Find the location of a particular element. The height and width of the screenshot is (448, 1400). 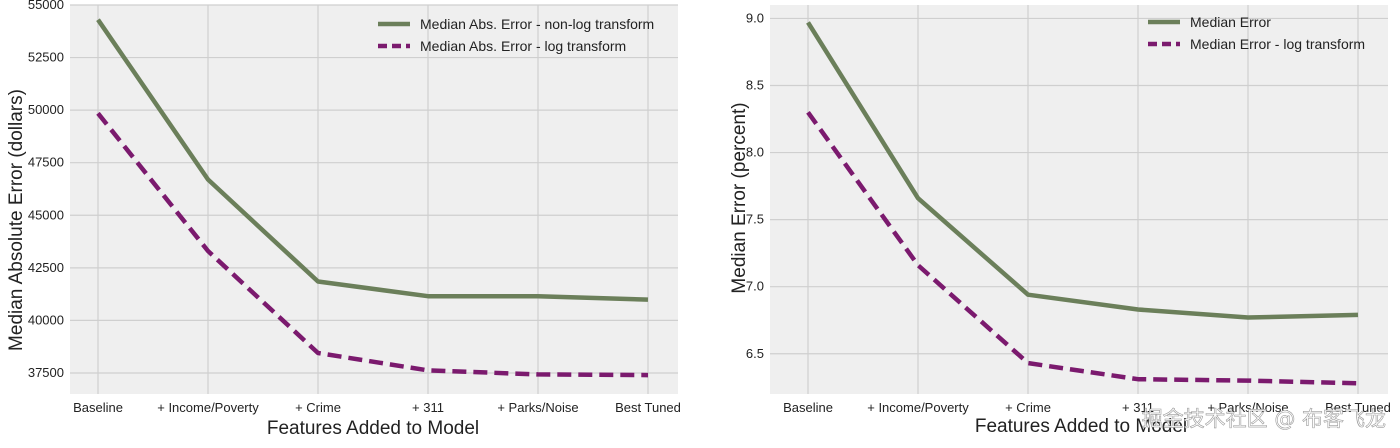

y-tick-label: 8.5 is located at coordinates (755, 84).